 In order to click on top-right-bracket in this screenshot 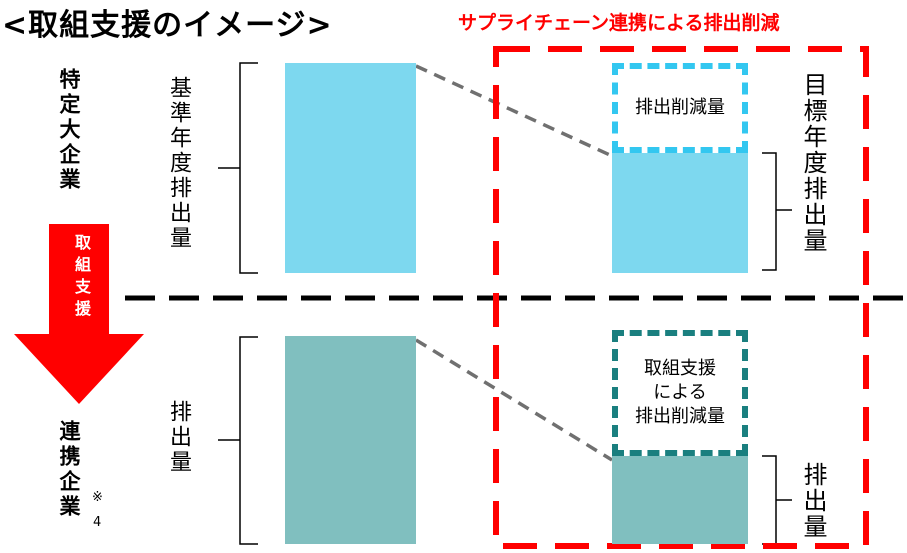, I will do `click(769, 211)`.